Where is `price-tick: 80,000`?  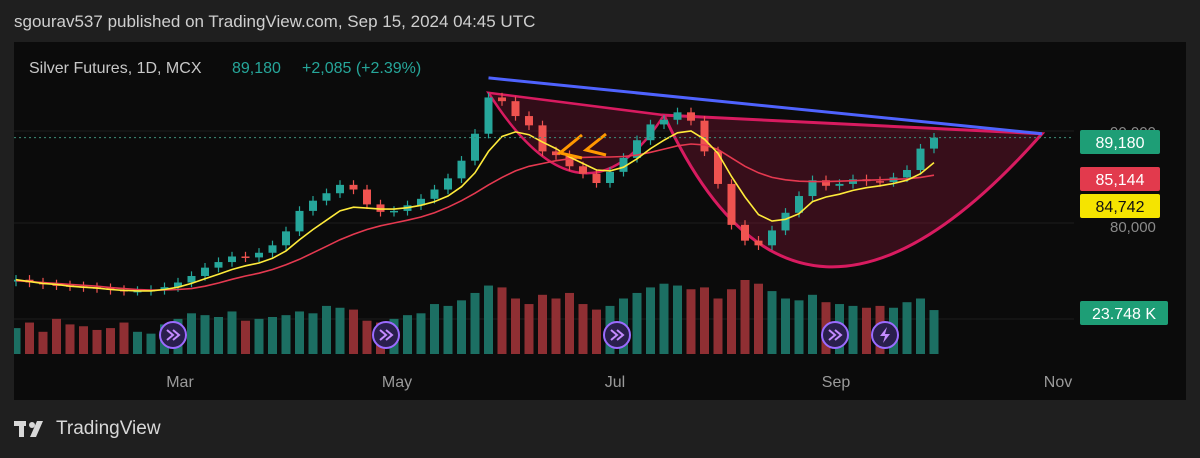
price-tick: 80,000 is located at coordinates (1133, 227).